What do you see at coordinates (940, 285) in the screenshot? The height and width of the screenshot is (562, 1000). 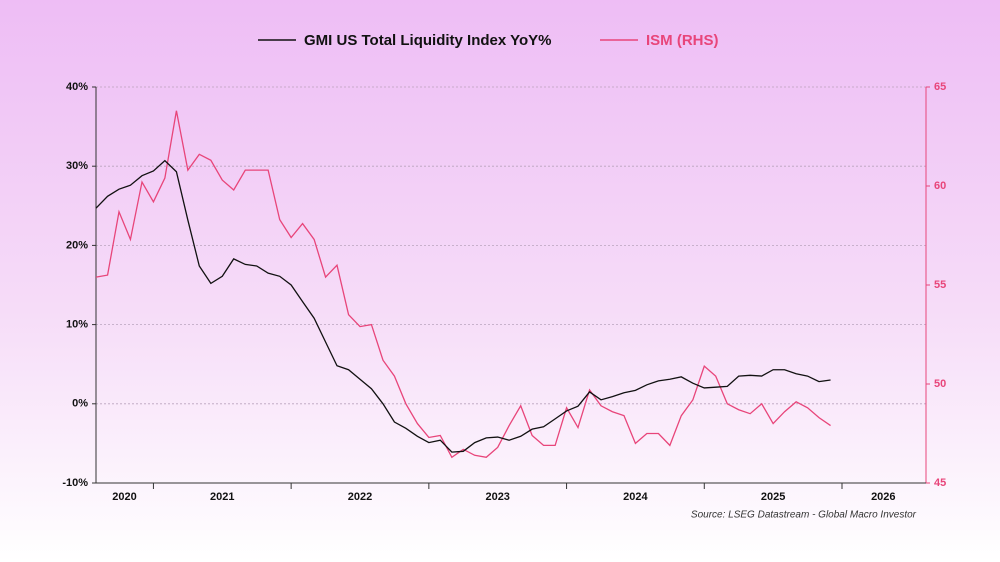 I see `y2-tick-label: 55` at bounding box center [940, 285].